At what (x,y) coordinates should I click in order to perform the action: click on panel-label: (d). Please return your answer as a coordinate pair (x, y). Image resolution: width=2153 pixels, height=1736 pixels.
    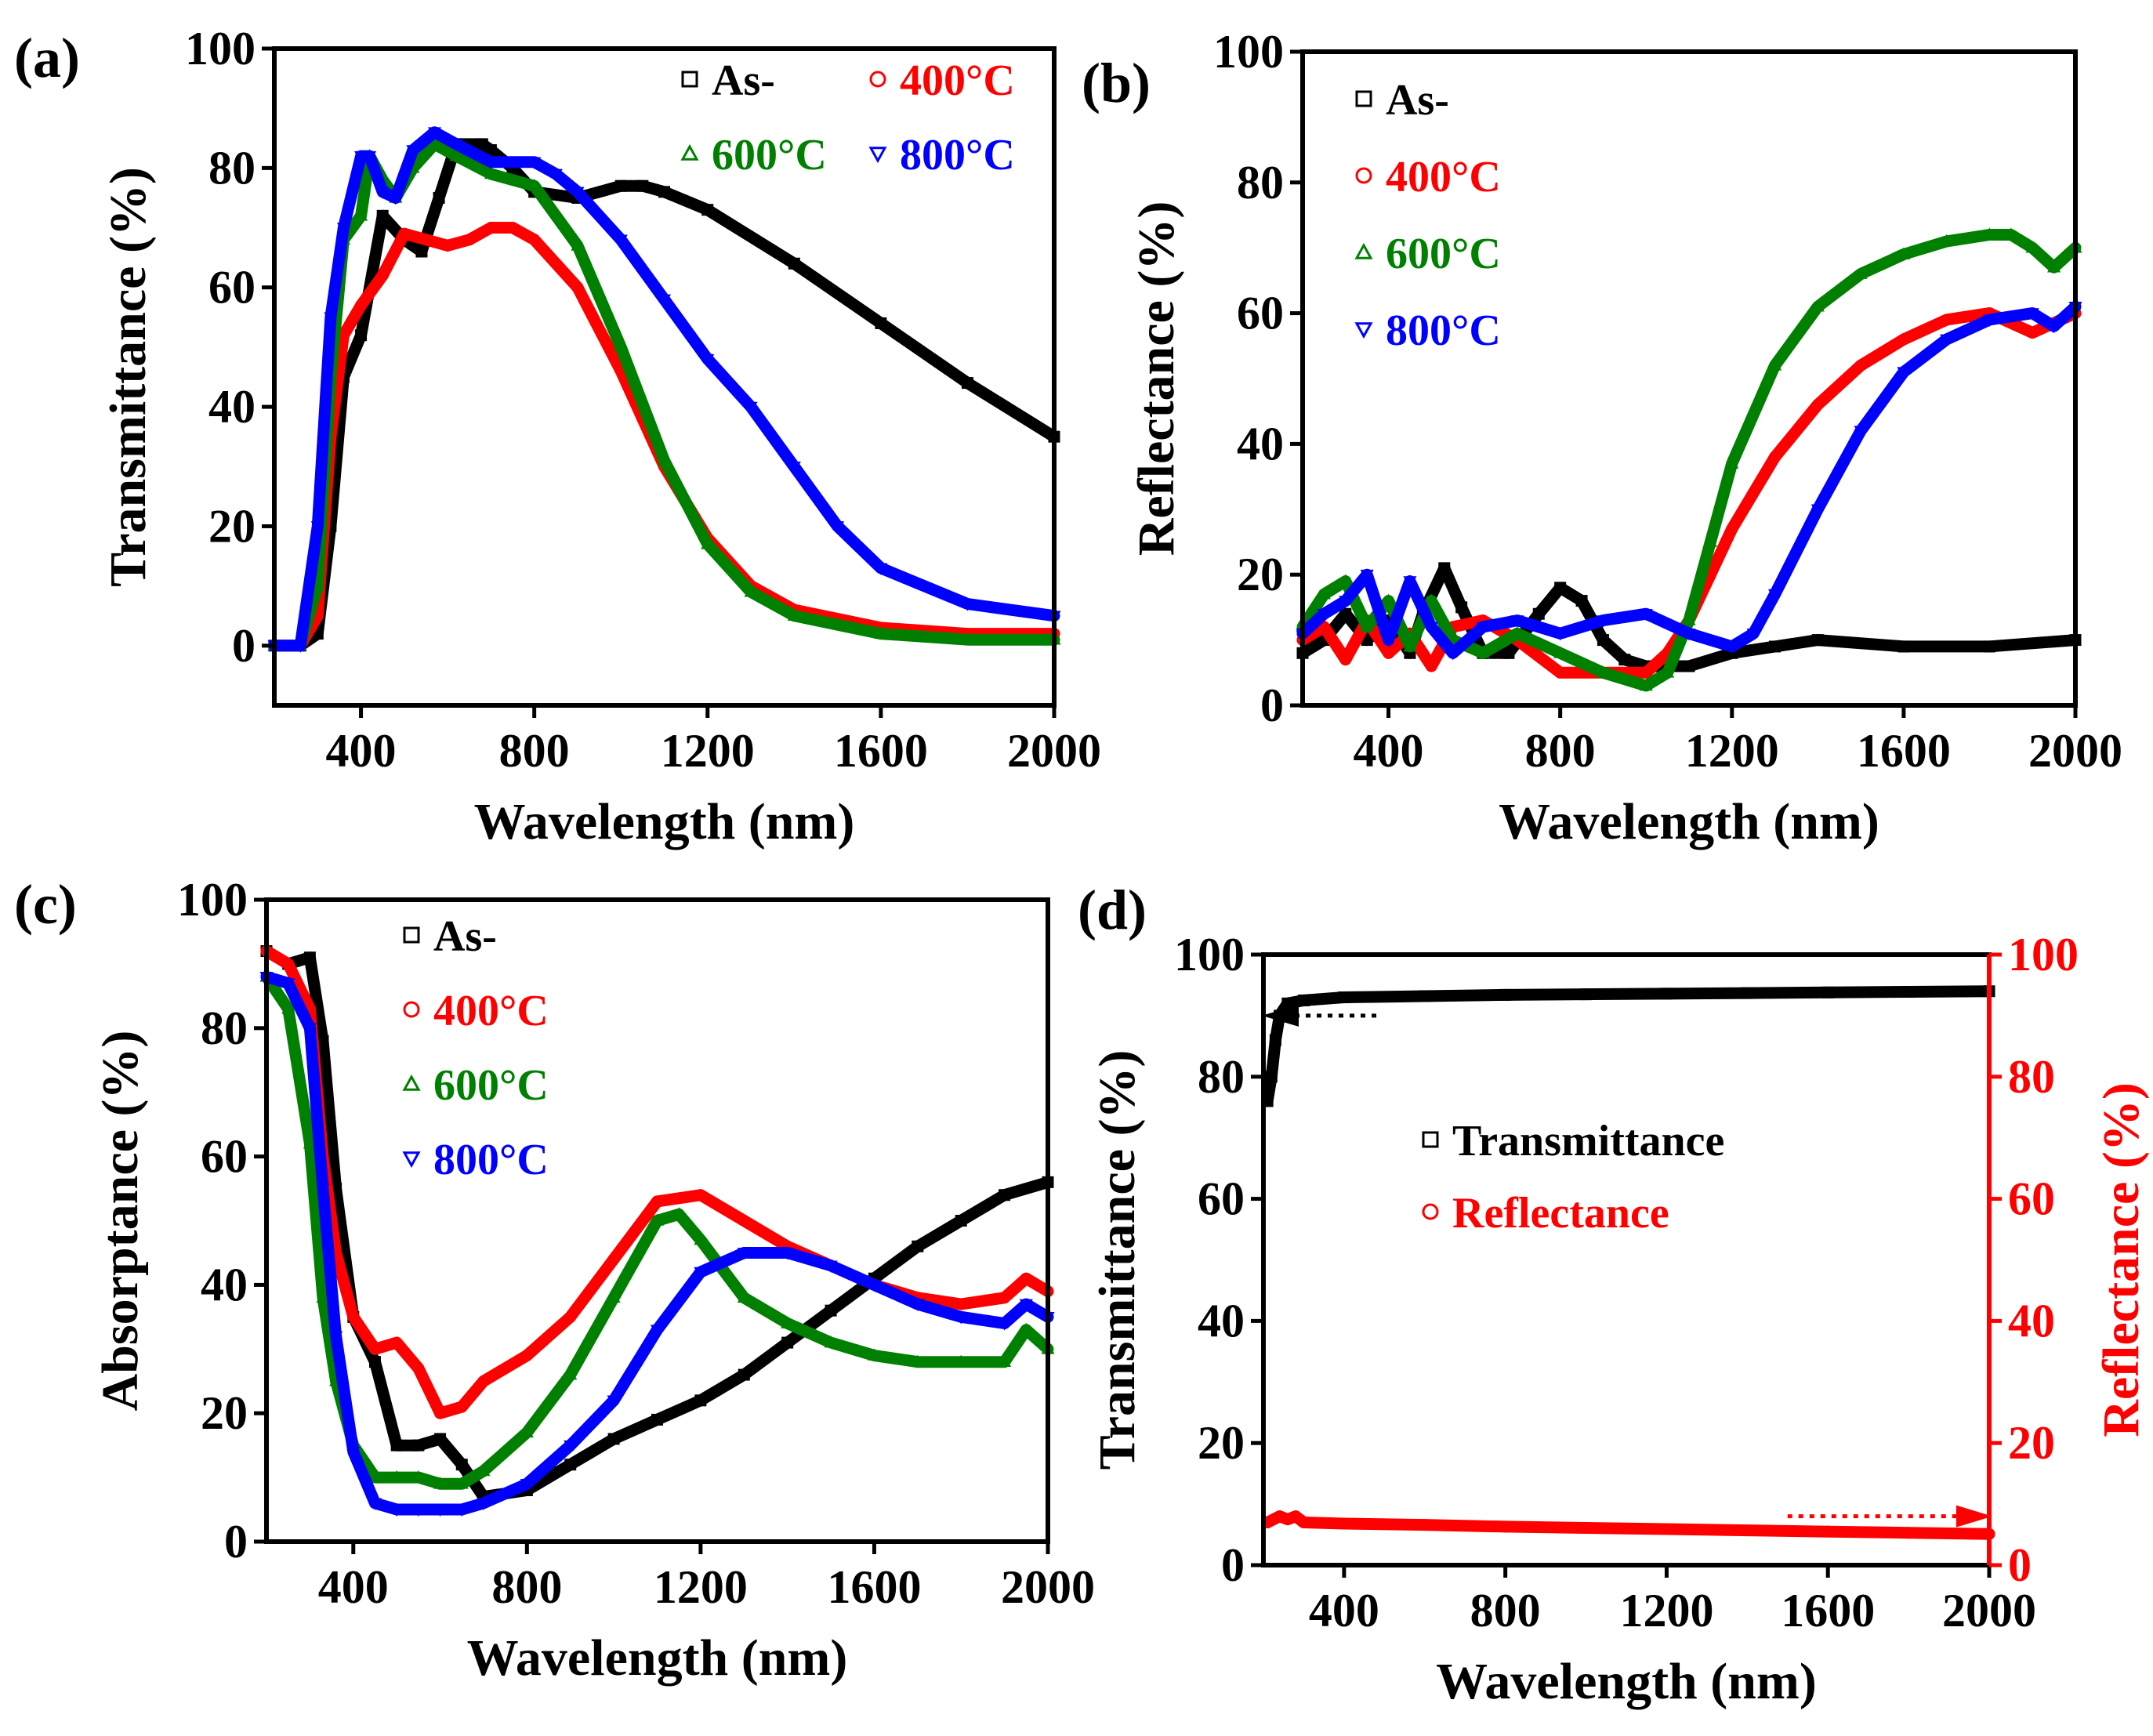
    Looking at the image, I should click on (1112, 910).